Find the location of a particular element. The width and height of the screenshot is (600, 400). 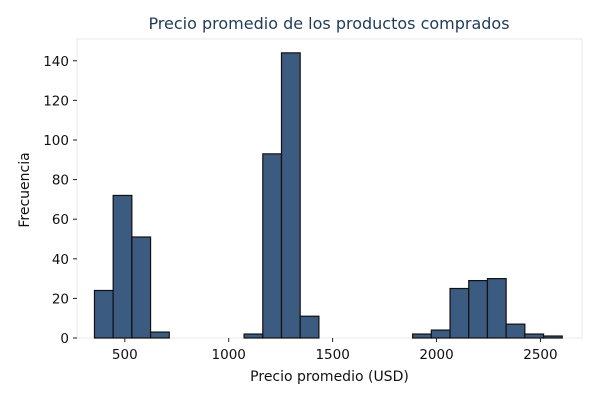

x-tick-label: 2500 is located at coordinates (540, 355).